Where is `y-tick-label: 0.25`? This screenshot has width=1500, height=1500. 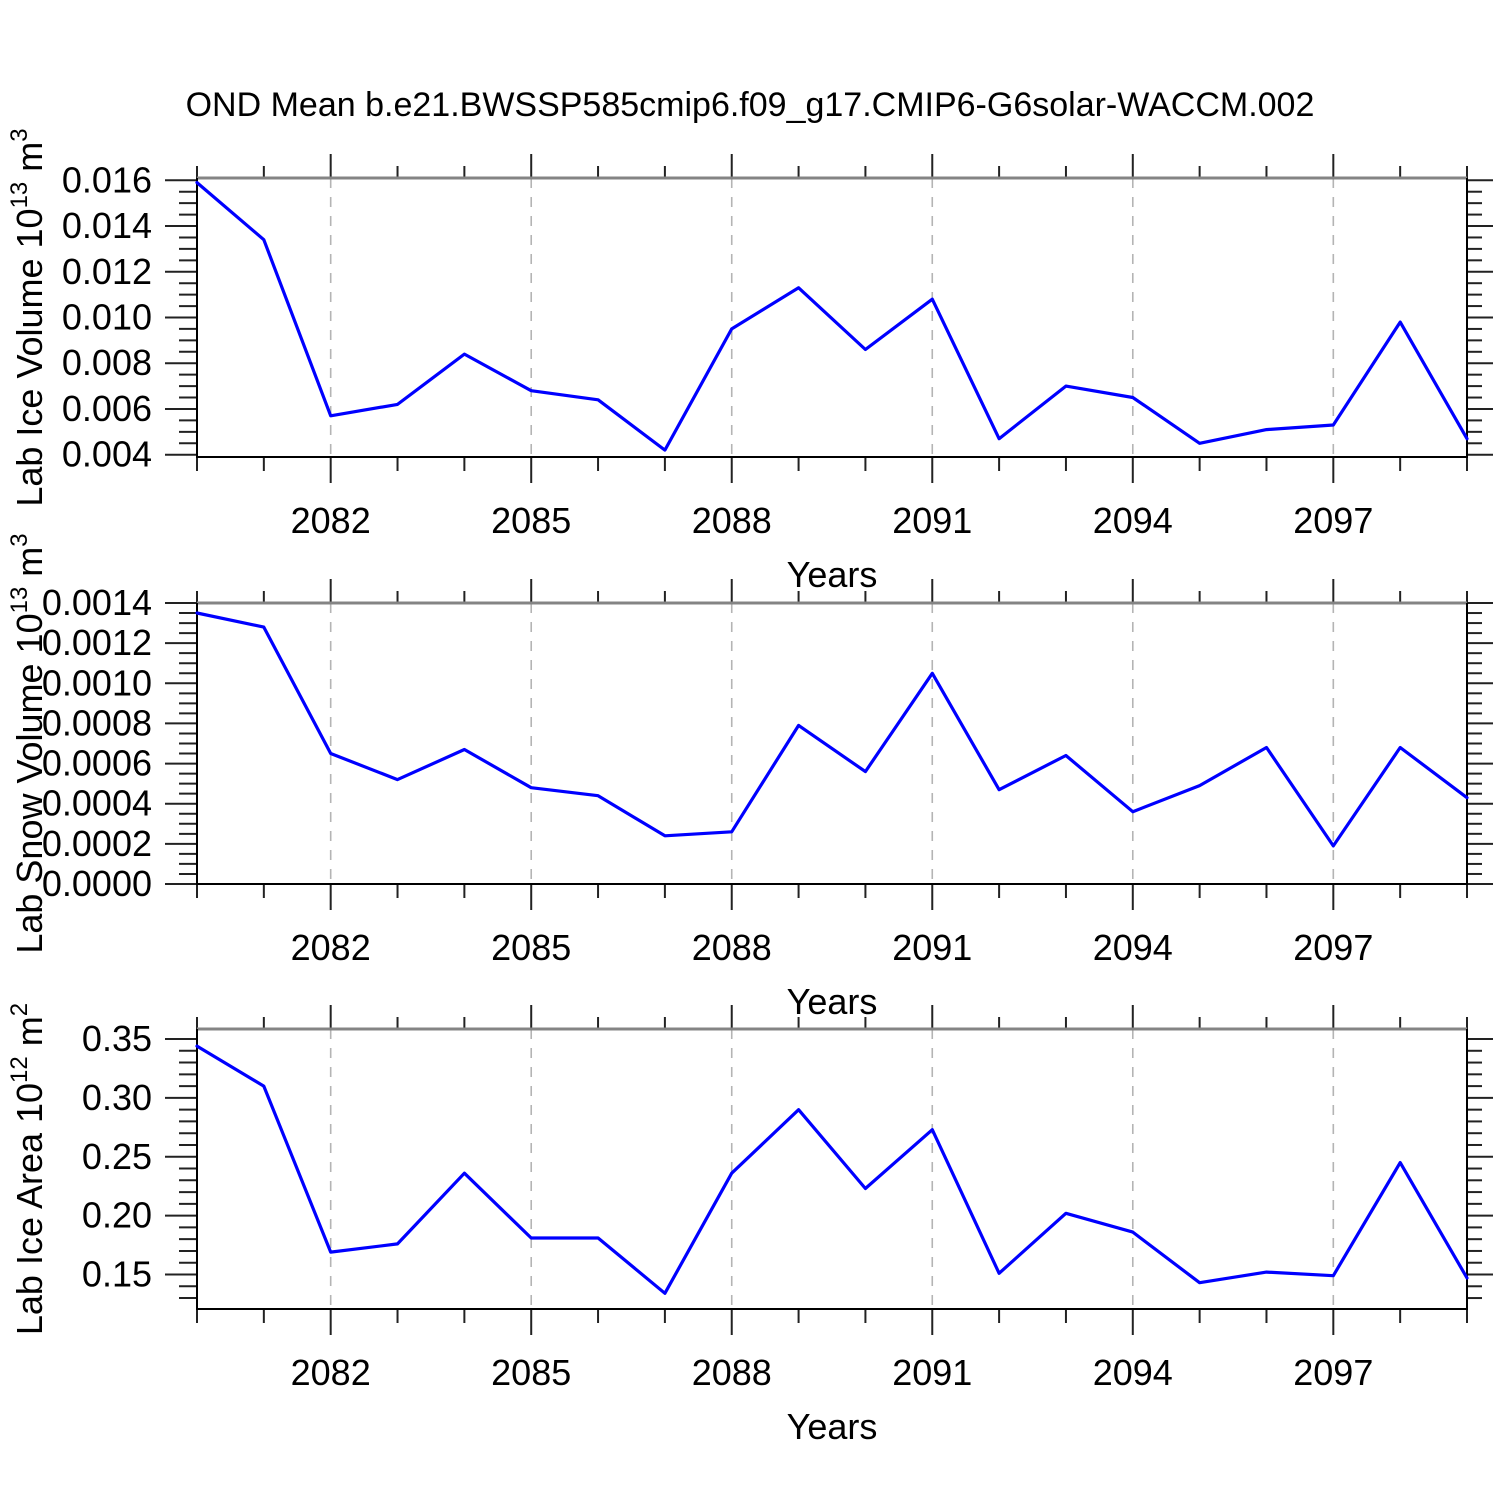
y-tick-label: 0.25 is located at coordinates (117, 1156).